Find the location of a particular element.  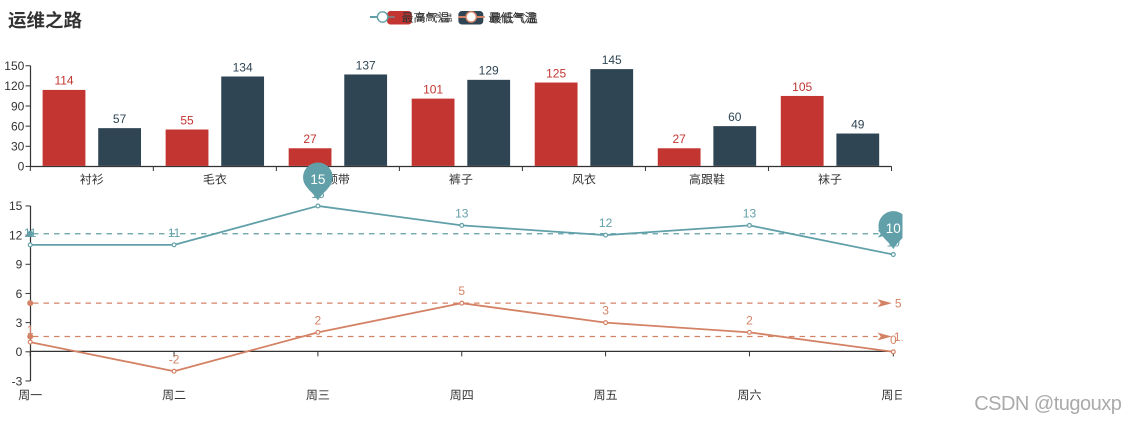

svg-text: 101 is located at coordinates (433, 89).